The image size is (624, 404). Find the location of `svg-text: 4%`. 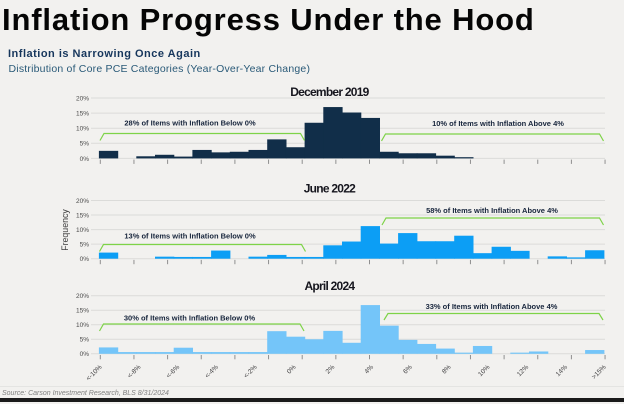

svg-text: 4% is located at coordinates (369, 370).